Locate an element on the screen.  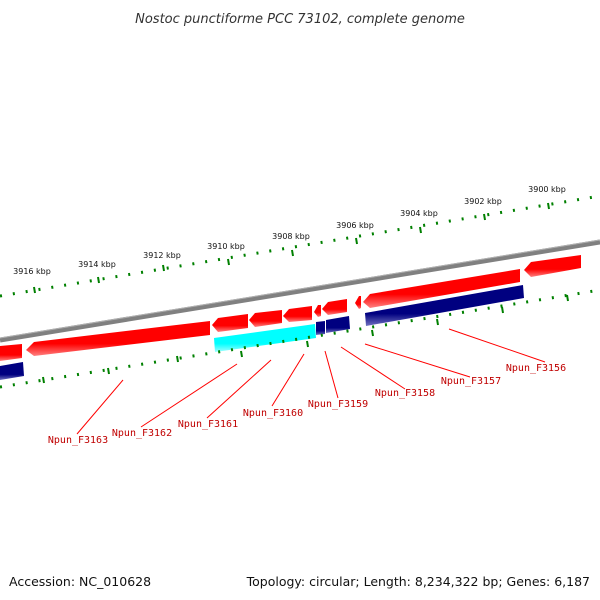
inner-tick-track is located at coordinates (305, 339).